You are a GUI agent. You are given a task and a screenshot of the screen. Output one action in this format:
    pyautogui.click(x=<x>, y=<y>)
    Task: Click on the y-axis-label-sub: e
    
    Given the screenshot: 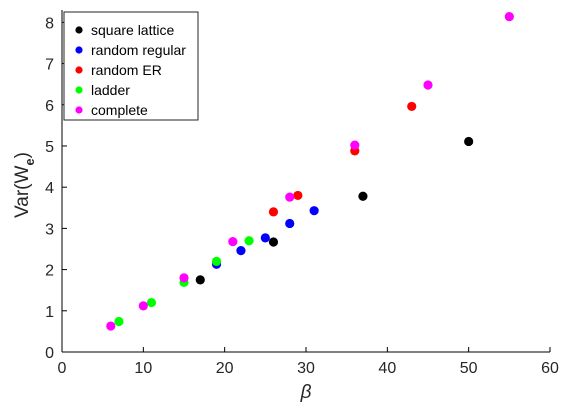 What is the action you would take?
    pyautogui.click(x=29, y=161)
    